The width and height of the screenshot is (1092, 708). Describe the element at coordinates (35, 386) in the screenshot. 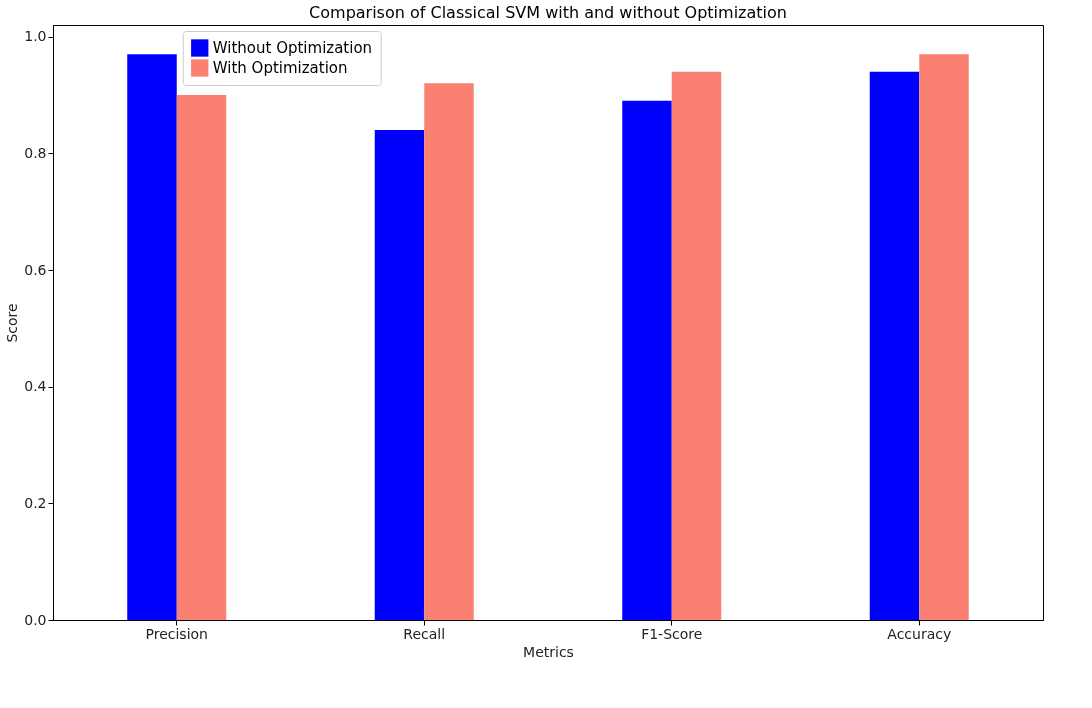

I see `y-tick-label: 0.4` at that location.